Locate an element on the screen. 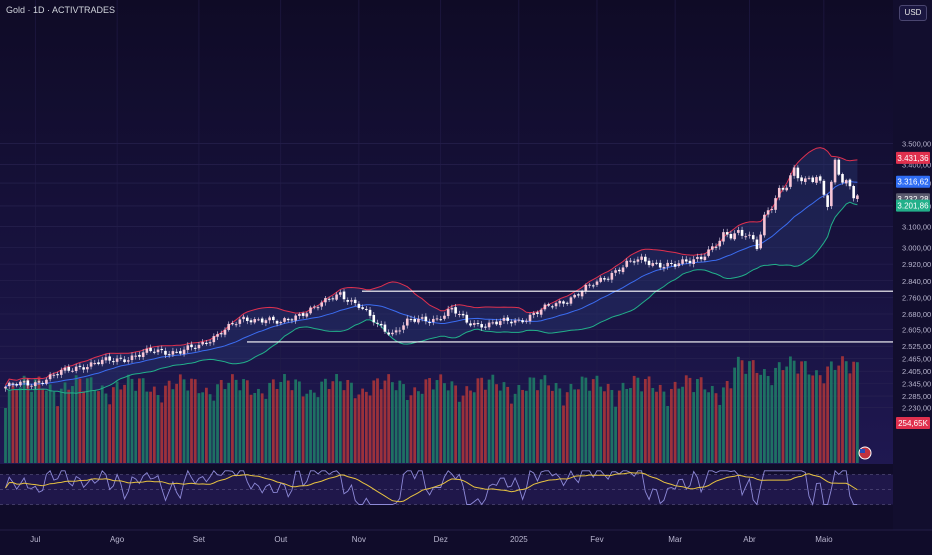 Image resolution: width=932 pixels, height=555 pixels. time-tick-label: Maio is located at coordinates (824, 539).